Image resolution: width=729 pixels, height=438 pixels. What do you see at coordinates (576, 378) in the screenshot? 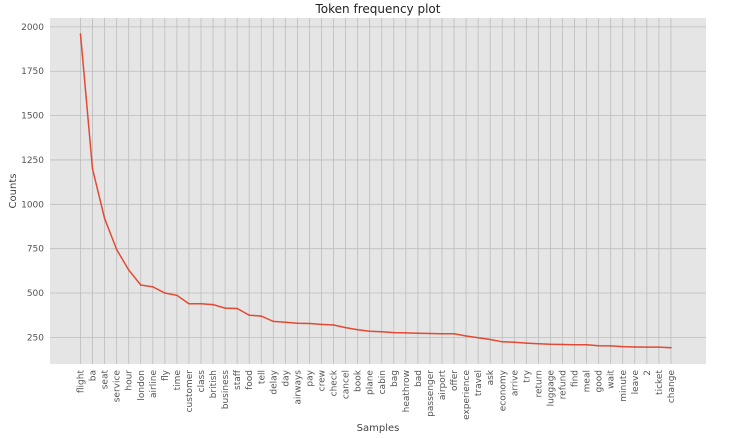
I see `x-tick-label: find` at bounding box center [576, 378].